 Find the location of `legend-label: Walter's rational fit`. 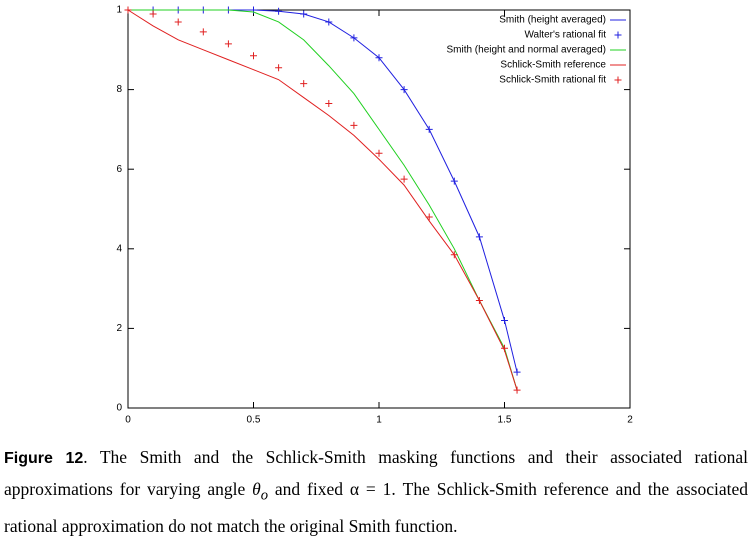

legend-label: Walter's rational fit is located at coordinates (565, 35).